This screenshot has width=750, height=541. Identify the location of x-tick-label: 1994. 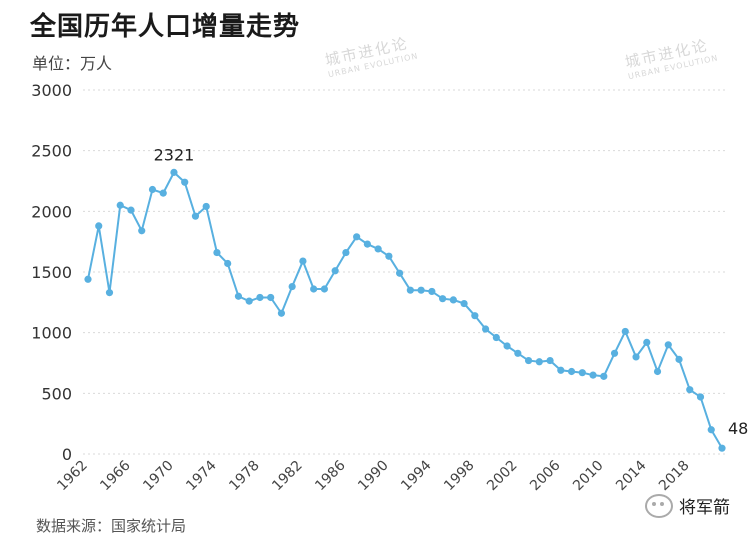
(416, 475).